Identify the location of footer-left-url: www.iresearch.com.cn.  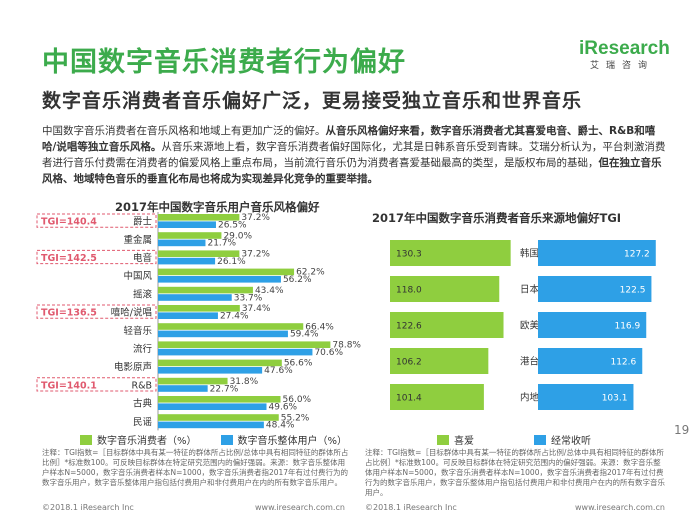
(300, 507).